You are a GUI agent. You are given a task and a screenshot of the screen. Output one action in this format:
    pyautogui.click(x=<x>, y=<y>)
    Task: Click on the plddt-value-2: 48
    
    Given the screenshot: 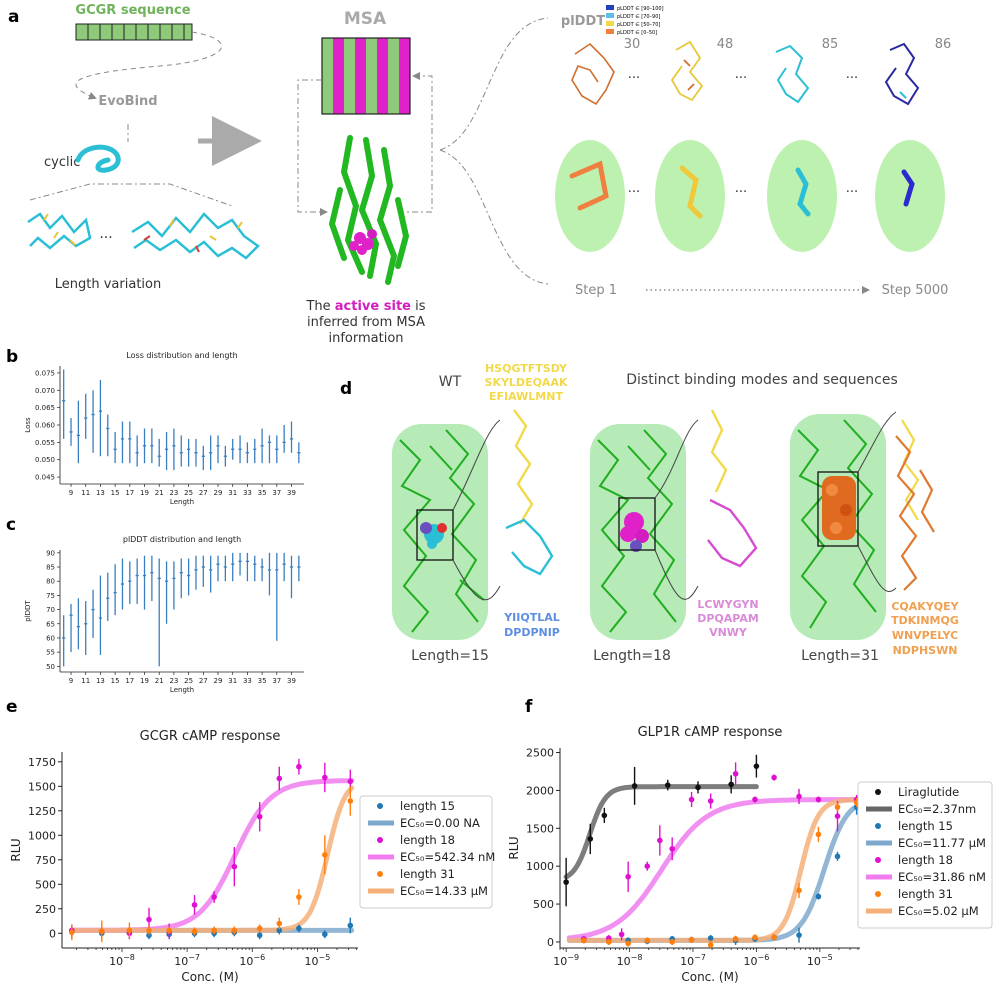 What is the action you would take?
    pyautogui.click(x=725, y=44)
    